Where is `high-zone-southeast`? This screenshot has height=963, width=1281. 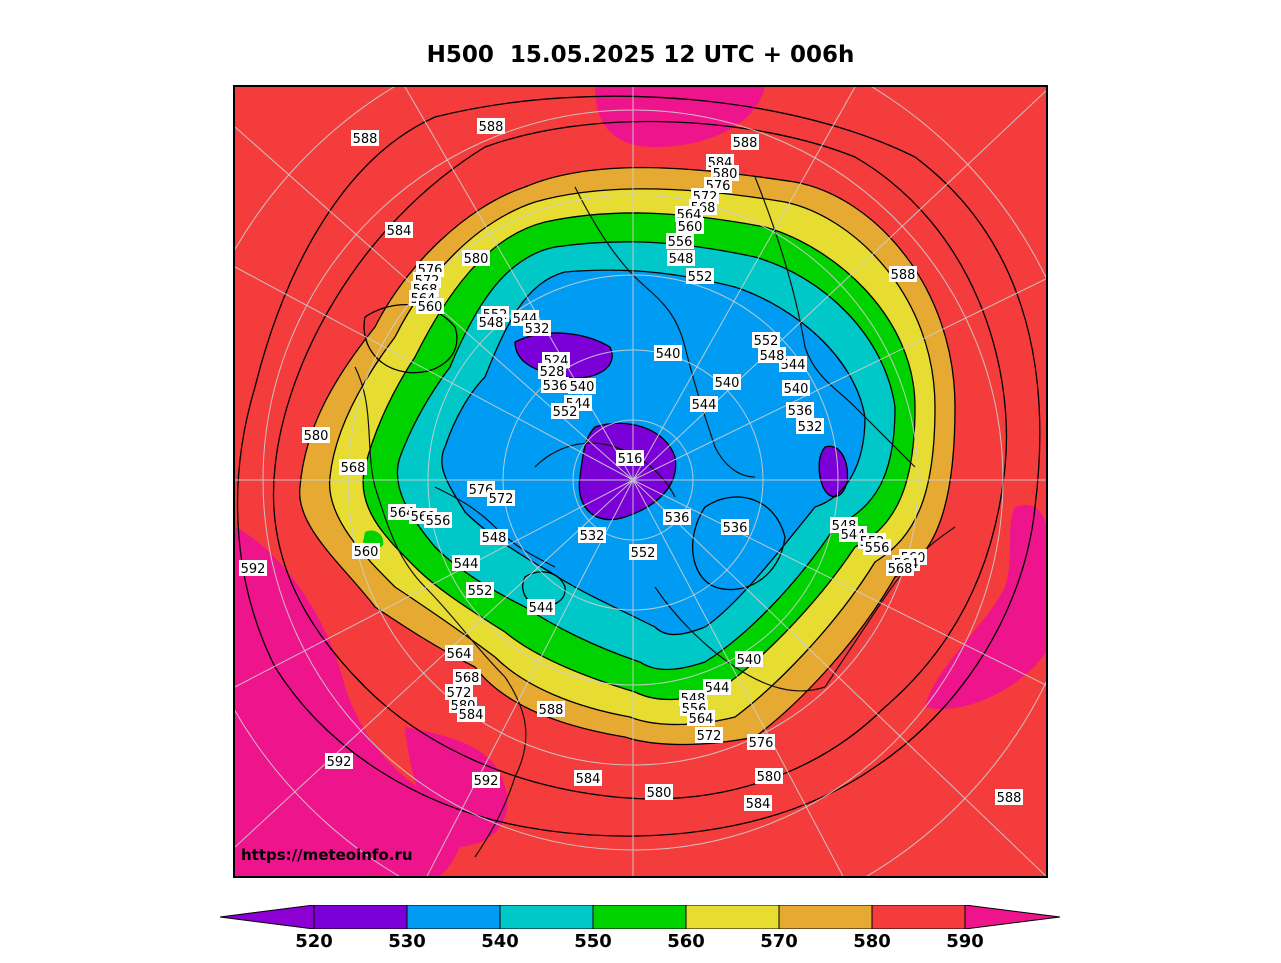 high-zone-southeast is located at coordinates (985, 607).